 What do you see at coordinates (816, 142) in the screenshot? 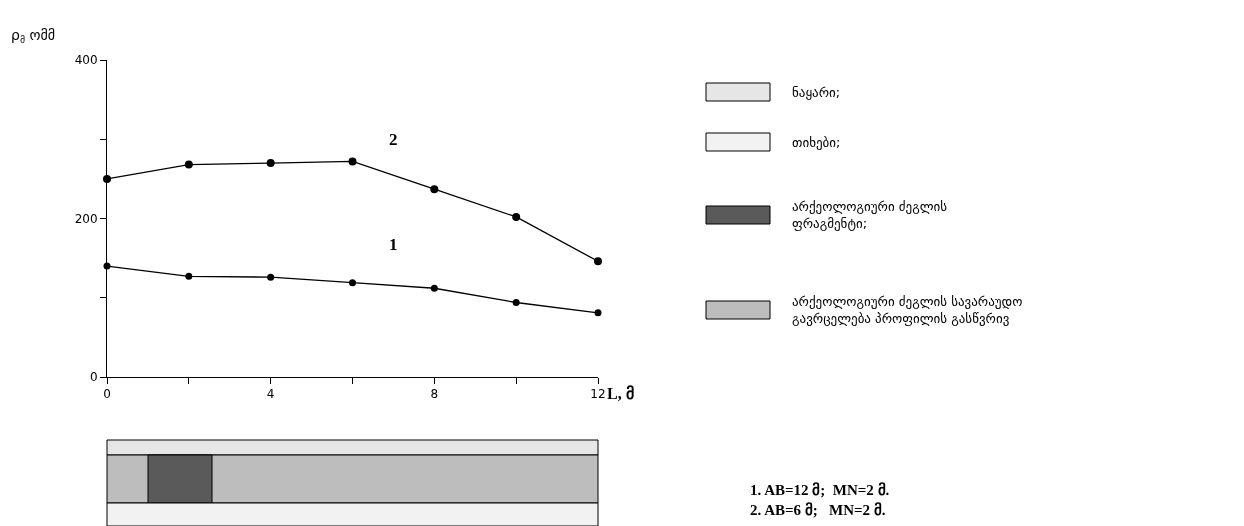
I see `text: თიხები;` at bounding box center [816, 142].